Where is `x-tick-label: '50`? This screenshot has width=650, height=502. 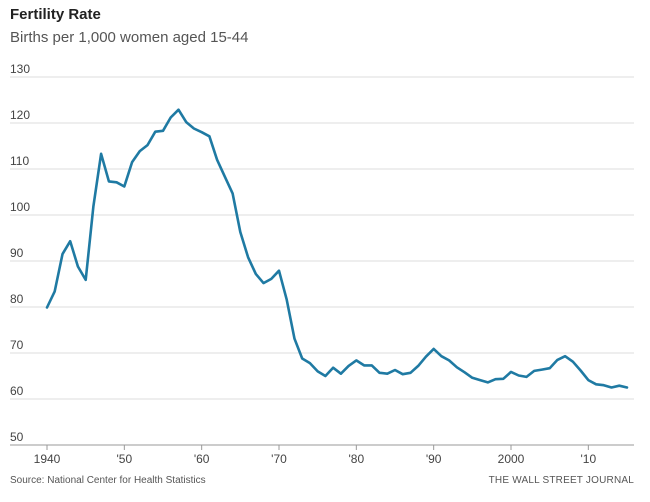
x-tick-label: '50 is located at coordinates (125, 459).